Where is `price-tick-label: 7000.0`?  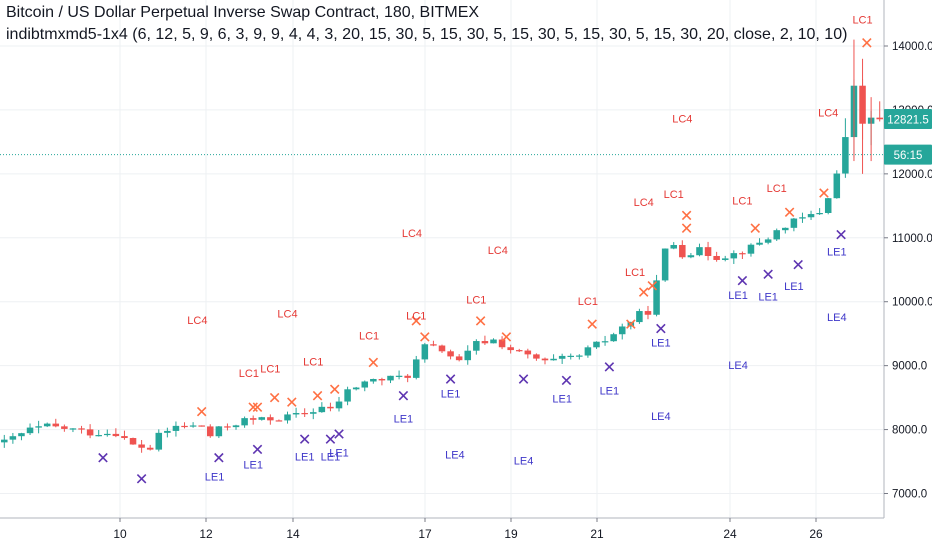
price-tick-label: 7000.0 is located at coordinates (909, 495).